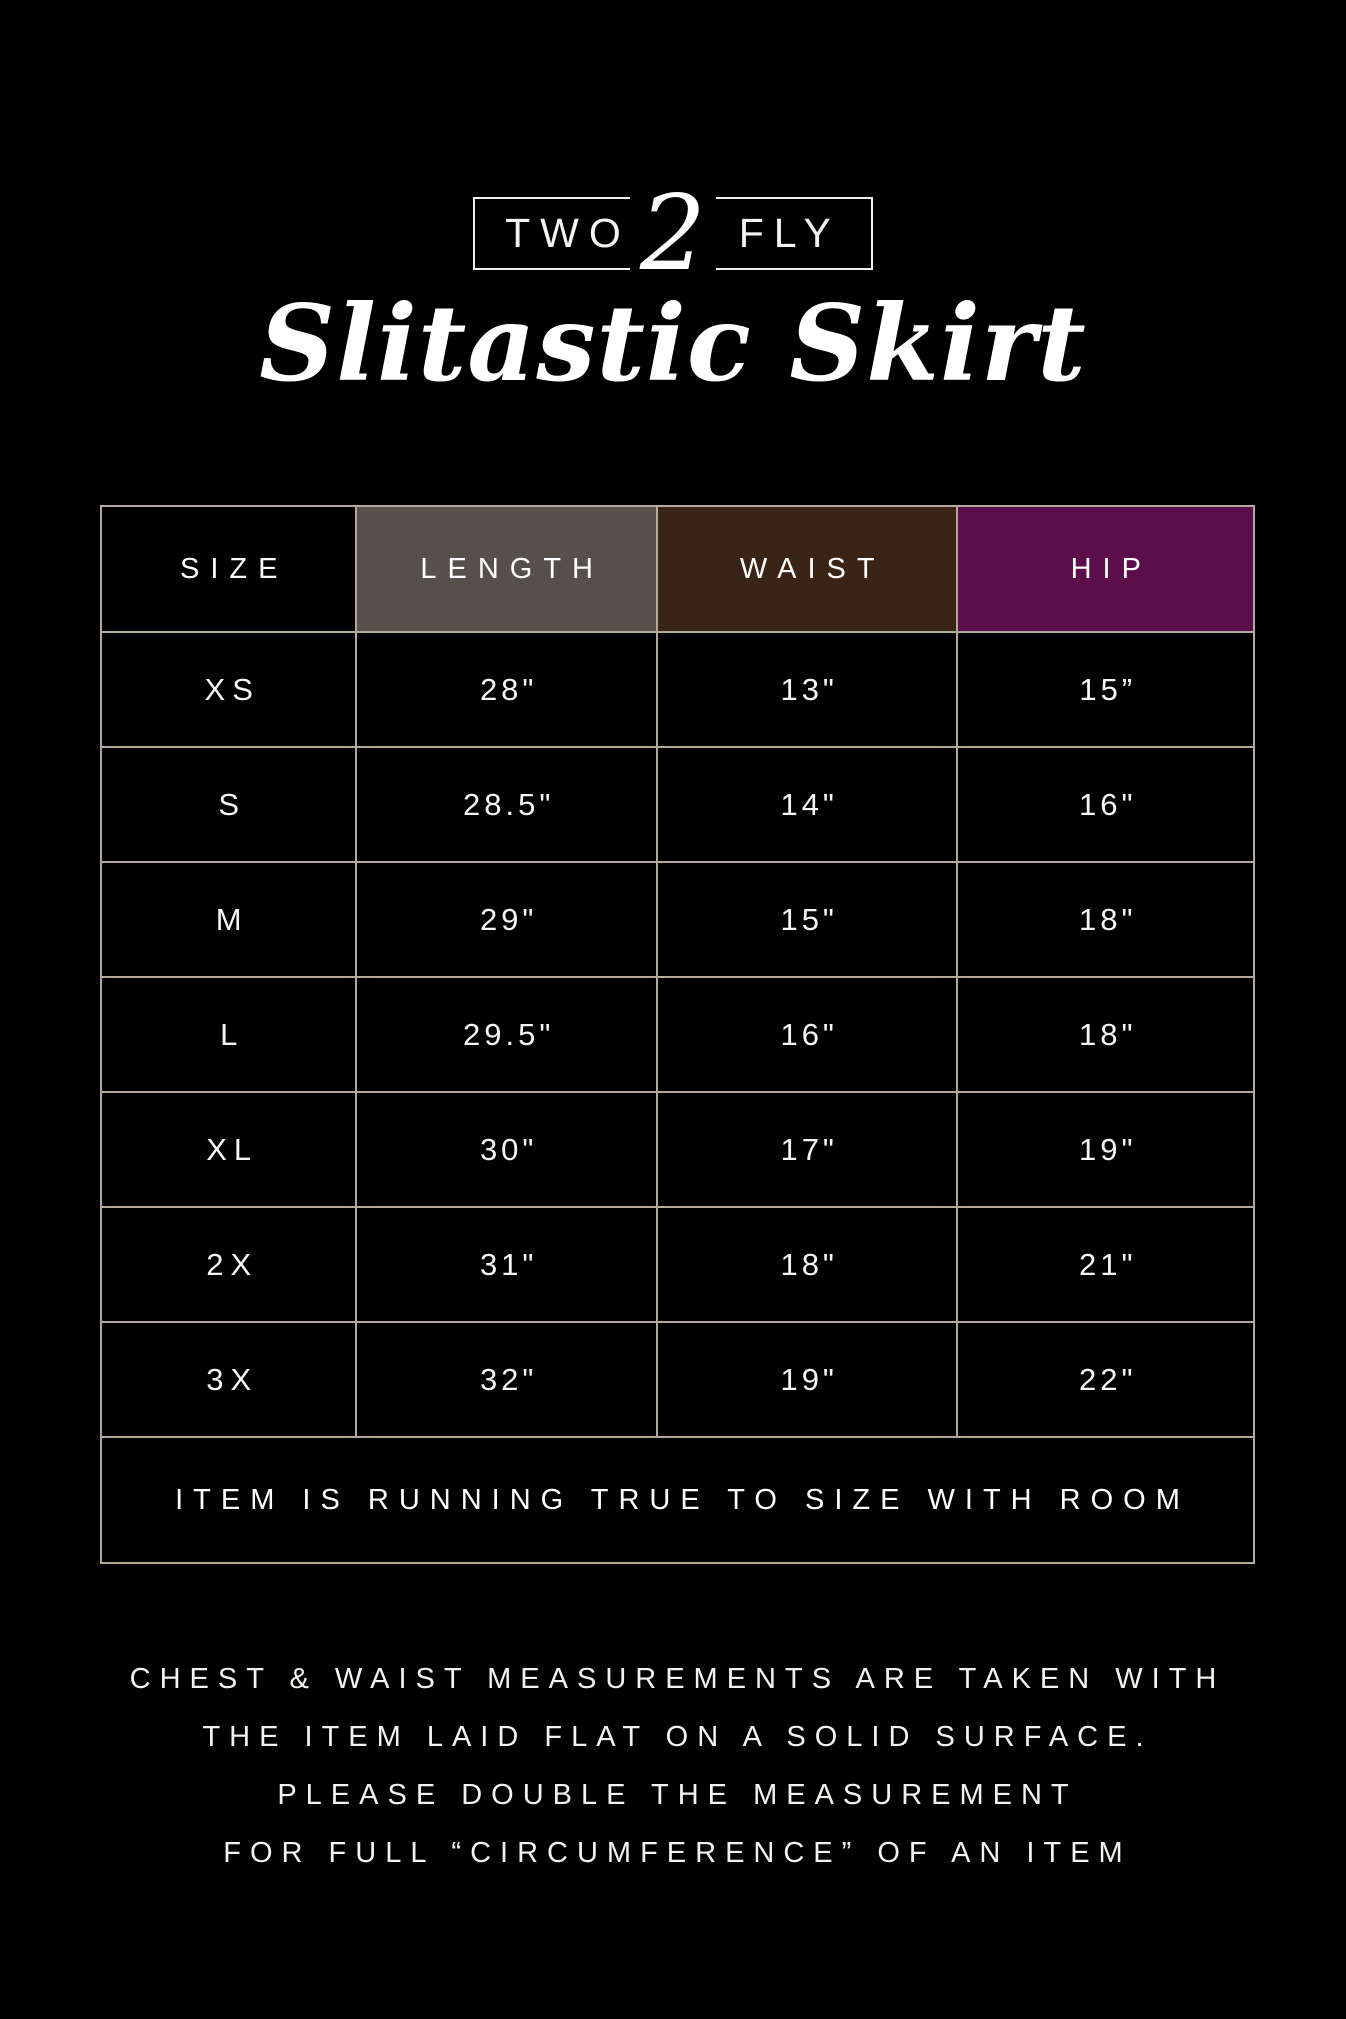 This screenshot has width=1346, height=2019. I want to click on cell-hip: 15”, so click(1105, 689).